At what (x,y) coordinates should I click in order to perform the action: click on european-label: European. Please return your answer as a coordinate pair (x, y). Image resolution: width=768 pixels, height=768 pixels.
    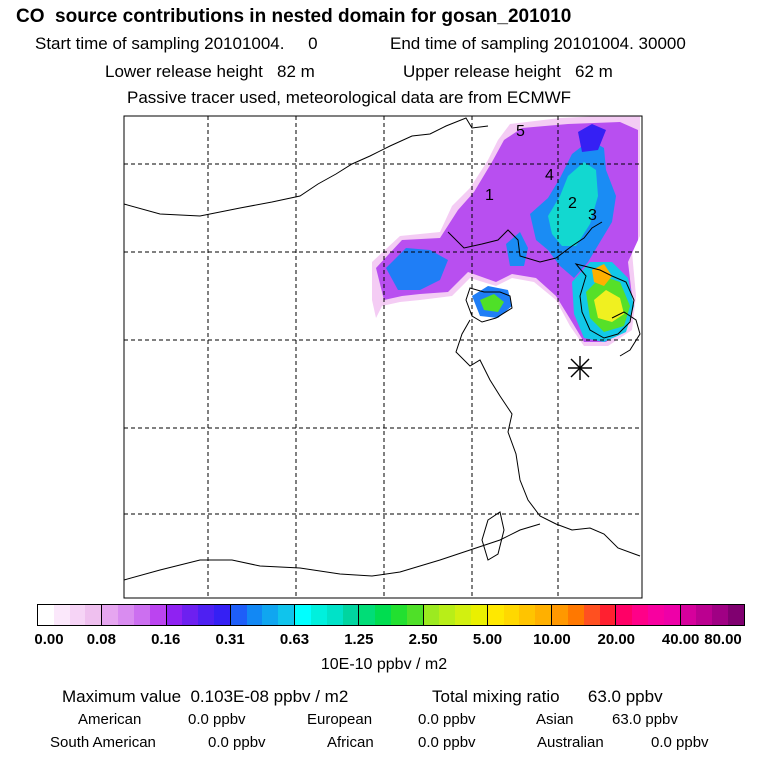
    Looking at the image, I should click on (340, 719).